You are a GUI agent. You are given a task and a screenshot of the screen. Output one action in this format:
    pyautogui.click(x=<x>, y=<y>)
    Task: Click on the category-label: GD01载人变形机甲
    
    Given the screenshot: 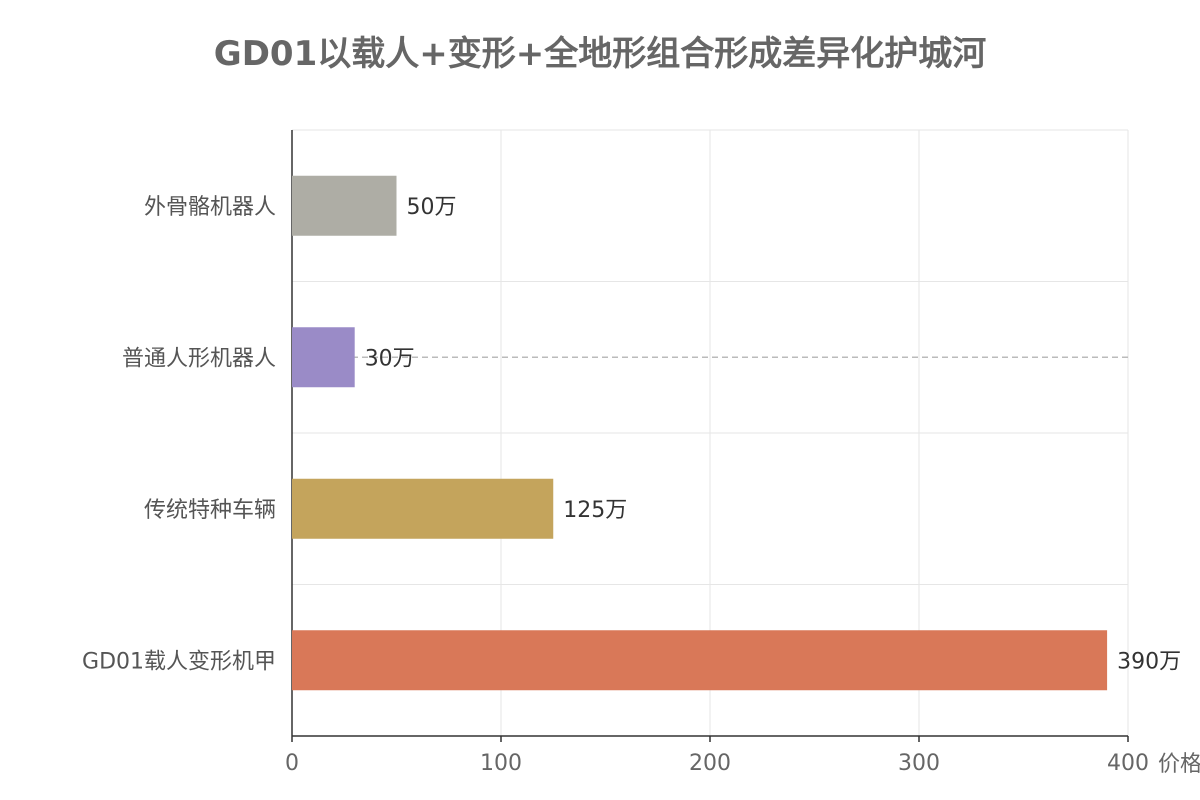 What is the action you would take?
    pyautogui.click(x=179, y=661)
    